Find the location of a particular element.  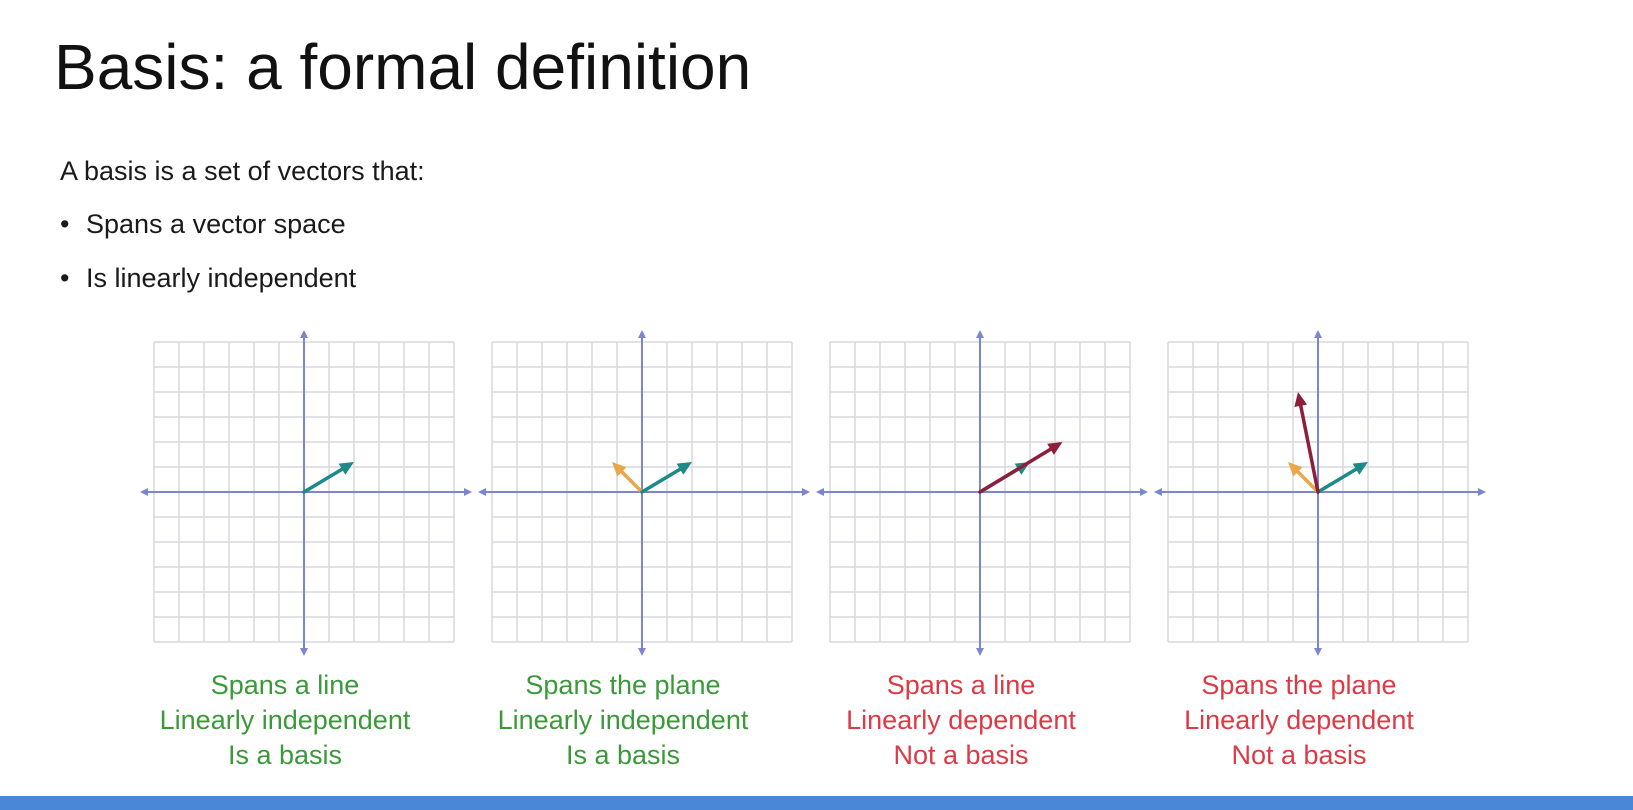

bottom-bar is located at coordinates (816, 803).